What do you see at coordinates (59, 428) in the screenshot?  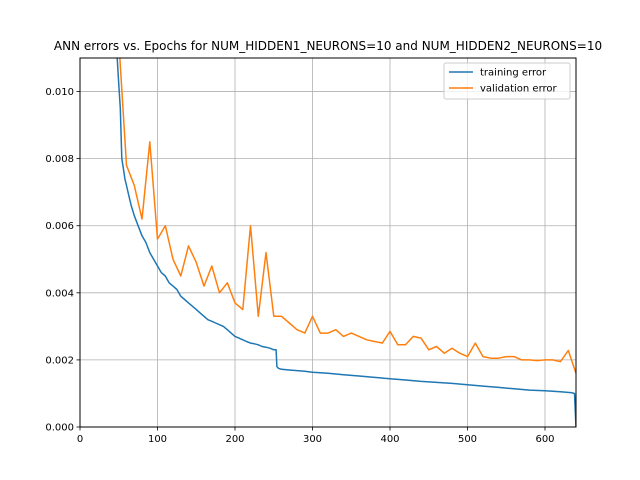 I see `y-tick-label: 0.000` at bounding box center [59, 428].